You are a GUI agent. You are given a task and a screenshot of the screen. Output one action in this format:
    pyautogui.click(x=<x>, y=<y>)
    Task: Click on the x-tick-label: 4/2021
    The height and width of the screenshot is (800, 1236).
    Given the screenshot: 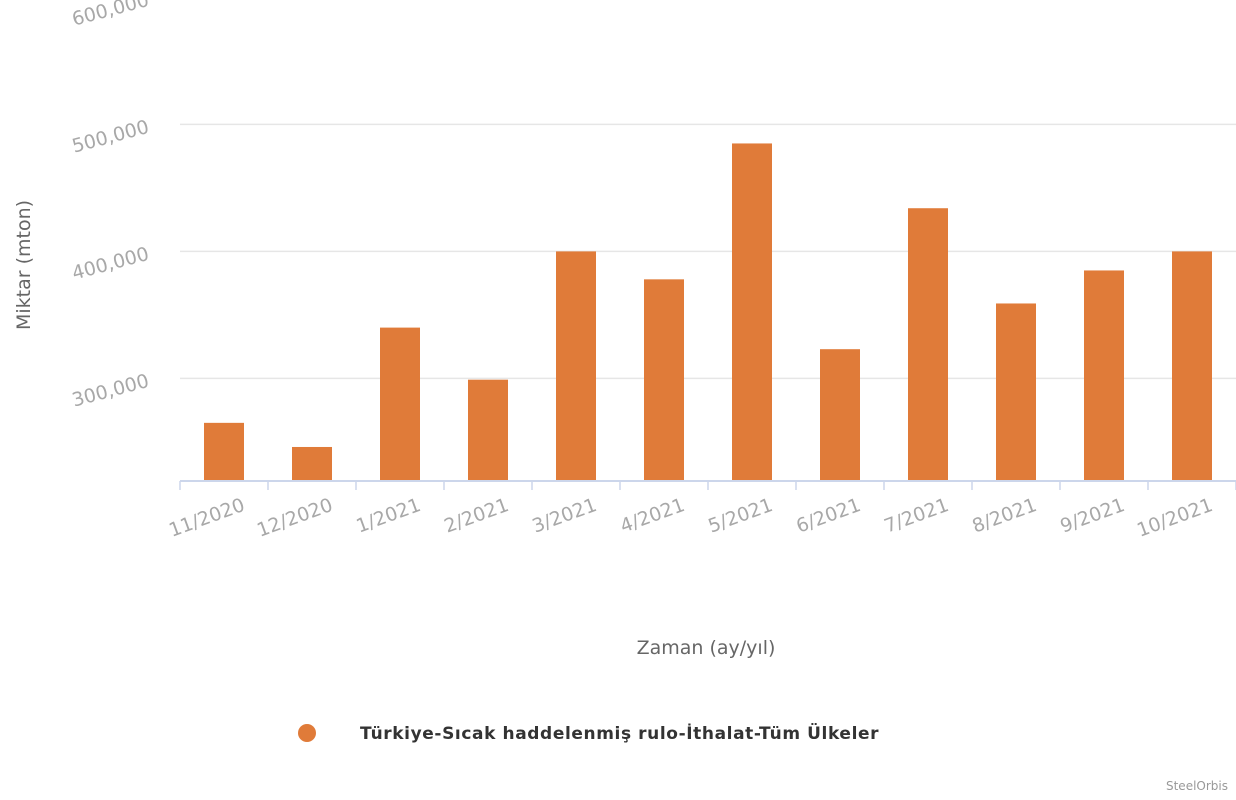 What is the action you would take?
    pyautogui.click(x=652, y=516)
    